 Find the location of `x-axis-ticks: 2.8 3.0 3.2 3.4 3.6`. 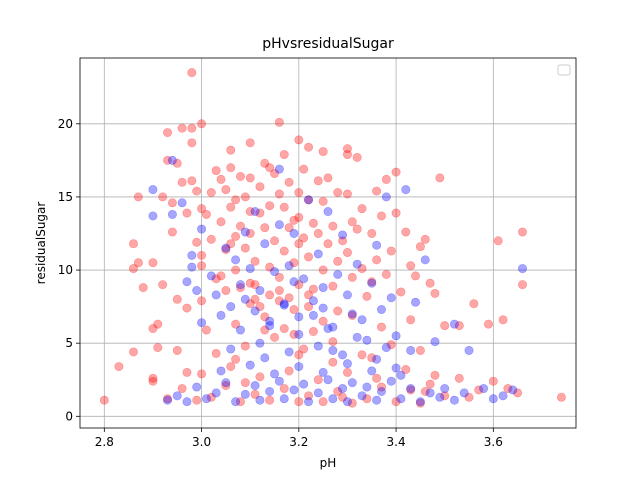

x-axis-ticks: 2.8 3.0 3.2 3.4 3.6 is located at coordinates (299, 438).